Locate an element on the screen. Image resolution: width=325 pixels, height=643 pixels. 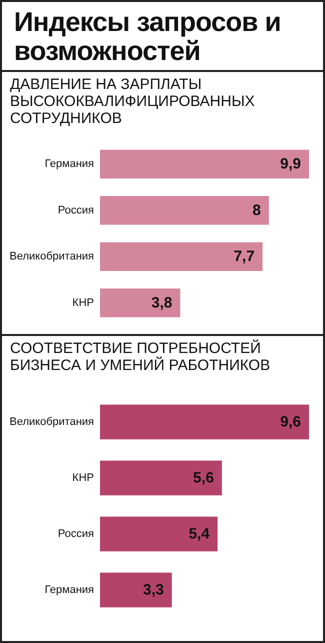
data-label: 8 is located at coordinates (256, 210).